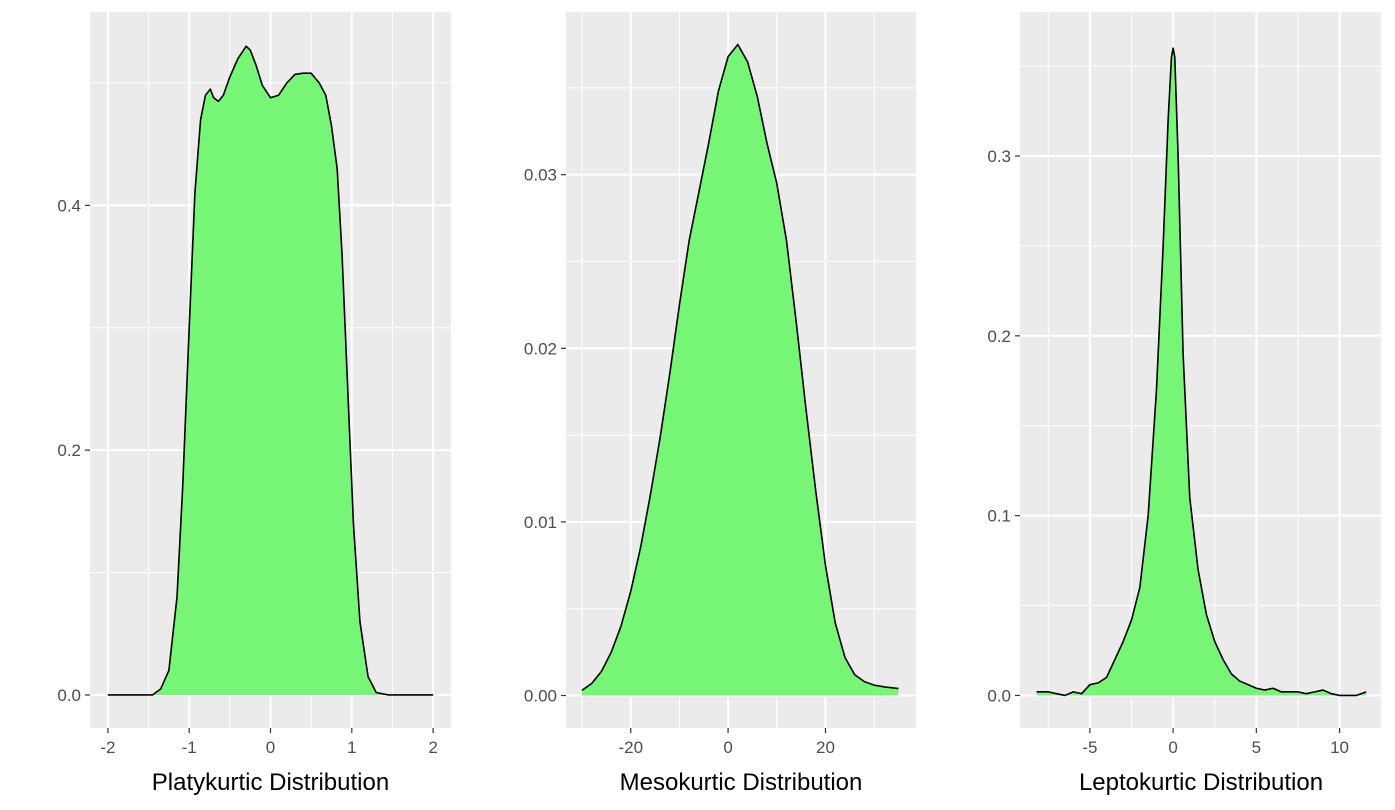 This screenshot has width=1395, height=810. Describe the element at coordinates (1089, 747) in the screenshot. I see `x-tick-label: -5` at that location.